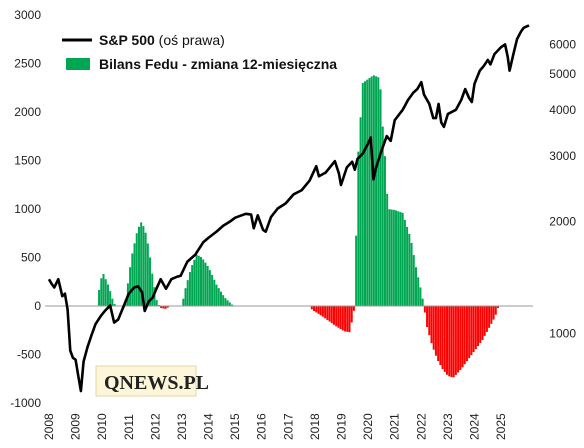 The width and height of the screenshot is (584, 448). I want to click on legend-bar-swatch, so click(78, 64).